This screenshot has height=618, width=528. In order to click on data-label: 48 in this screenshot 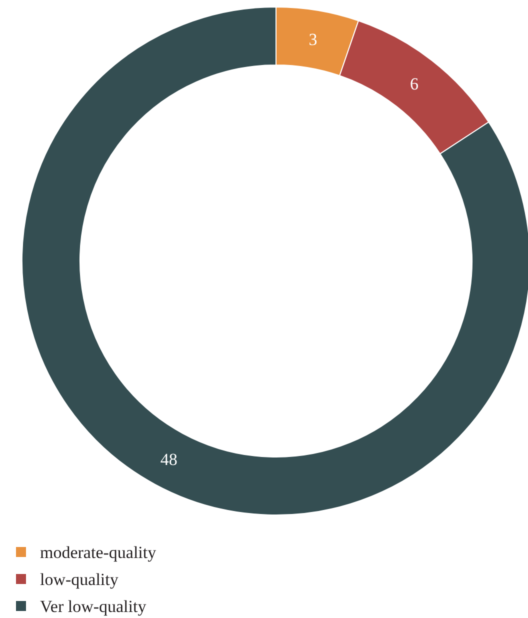, I will do `click(169, 459)`.